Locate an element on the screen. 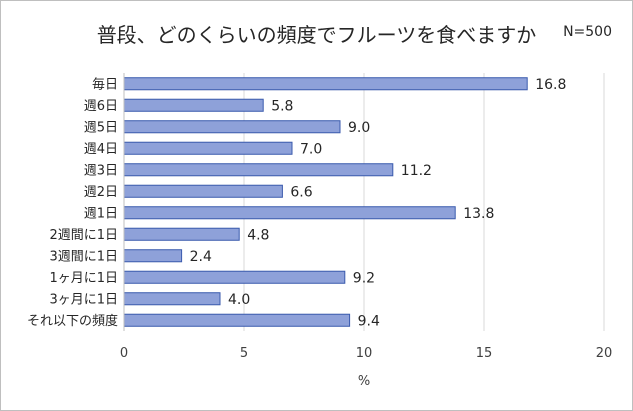  data-label: 5.8 is located at coordinates (282, 106).